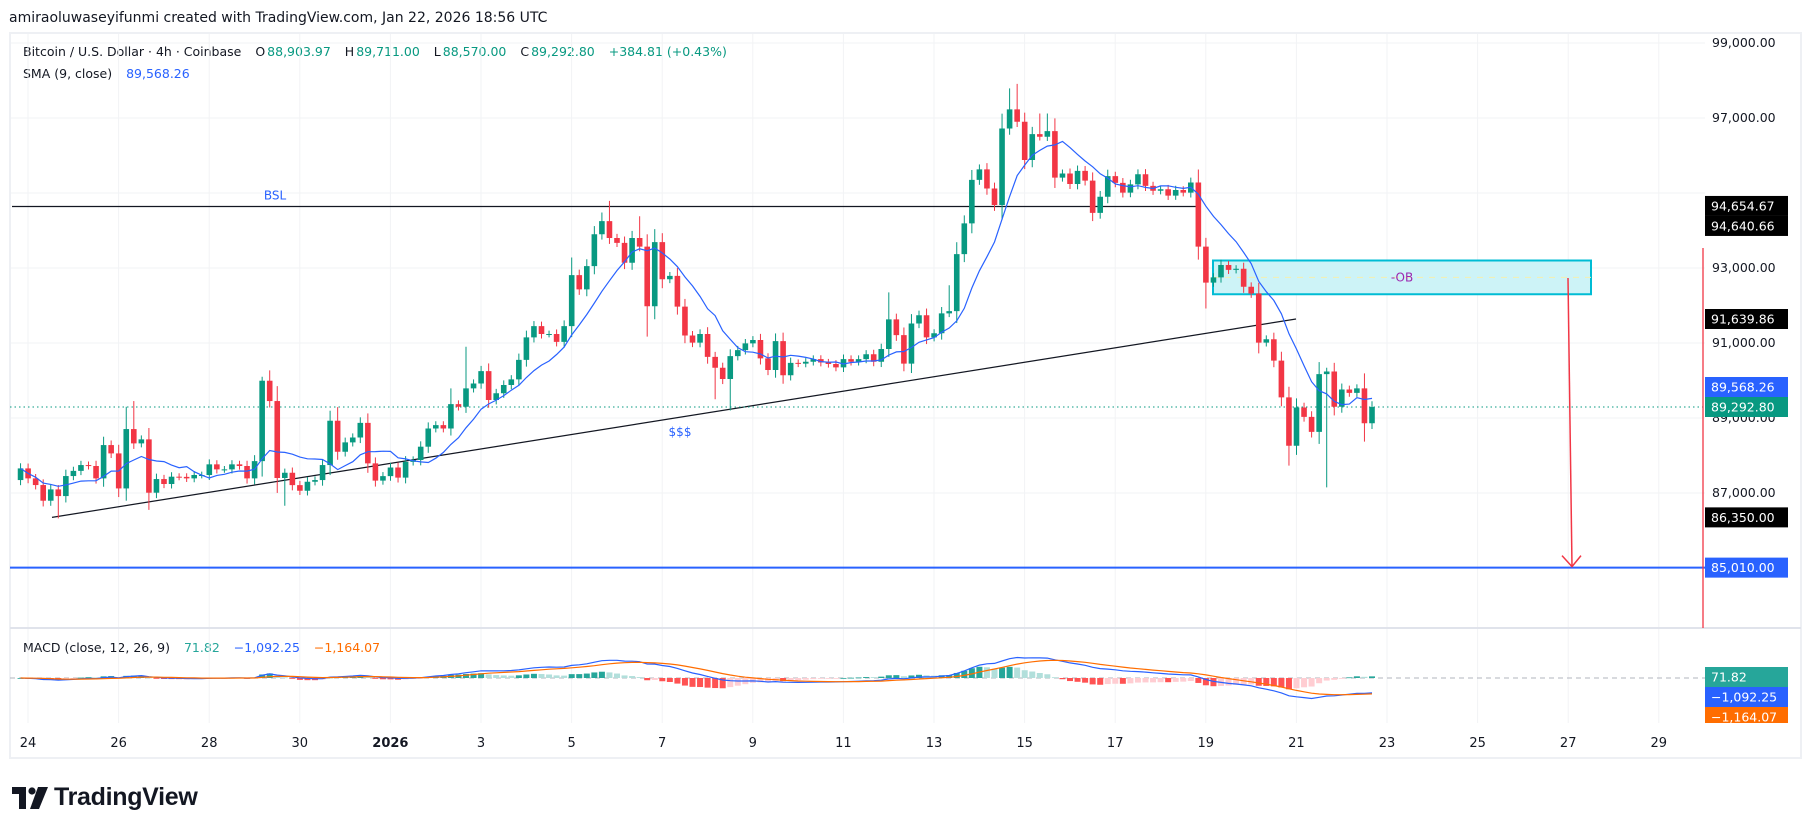  What do you see at coordinates (1570, 422) in the screenshot?
I see `down-arrow-icon` at bounding box center [1570, 422].